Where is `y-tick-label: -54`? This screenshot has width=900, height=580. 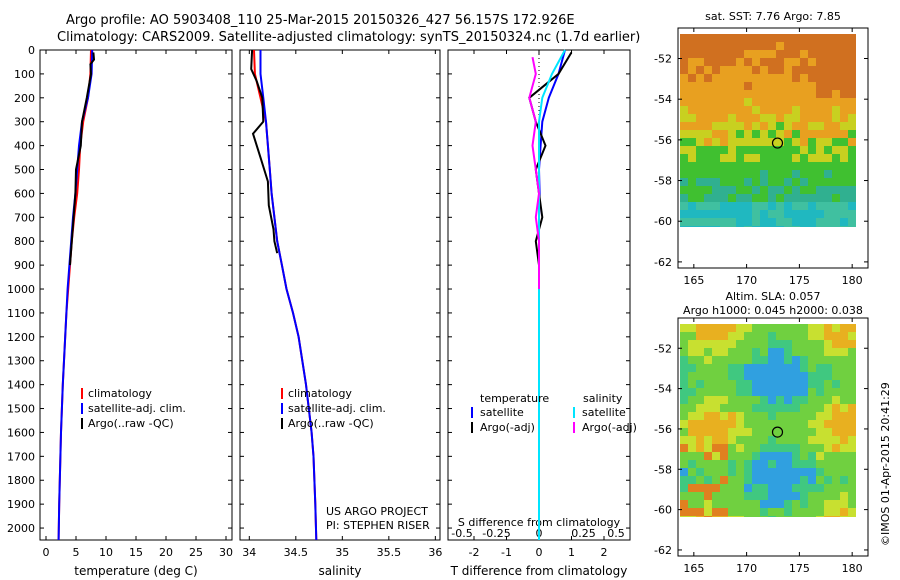 y-tick-label: -54 is located at coordinates (663, 99).